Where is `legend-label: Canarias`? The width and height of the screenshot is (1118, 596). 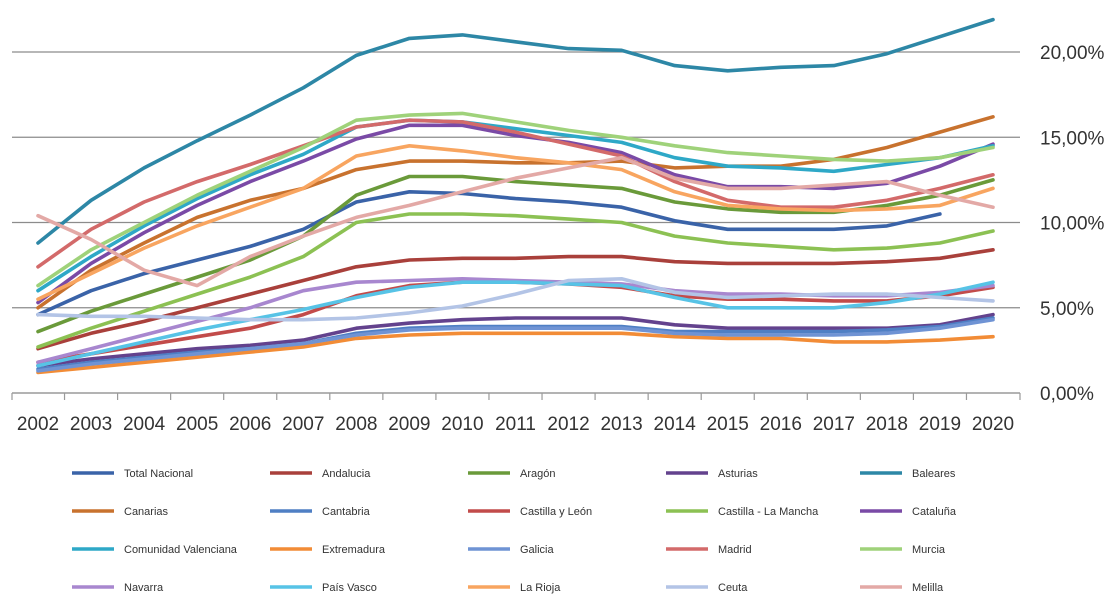
legend-label: Canarias is located at coordinates (146, 512).